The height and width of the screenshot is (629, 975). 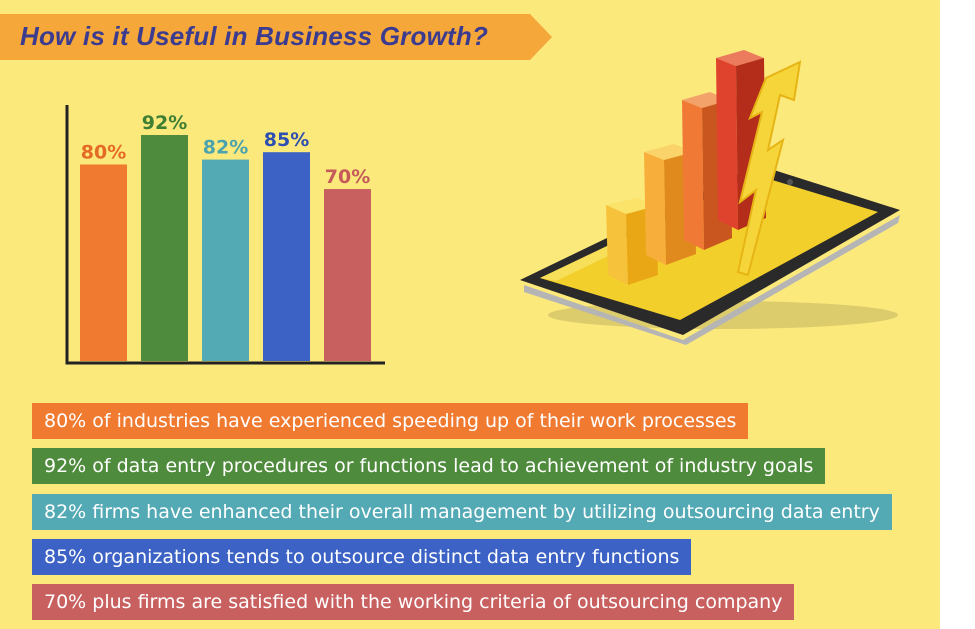 I want to click on bar-value-label: 82%, so click(x=225, y=148).